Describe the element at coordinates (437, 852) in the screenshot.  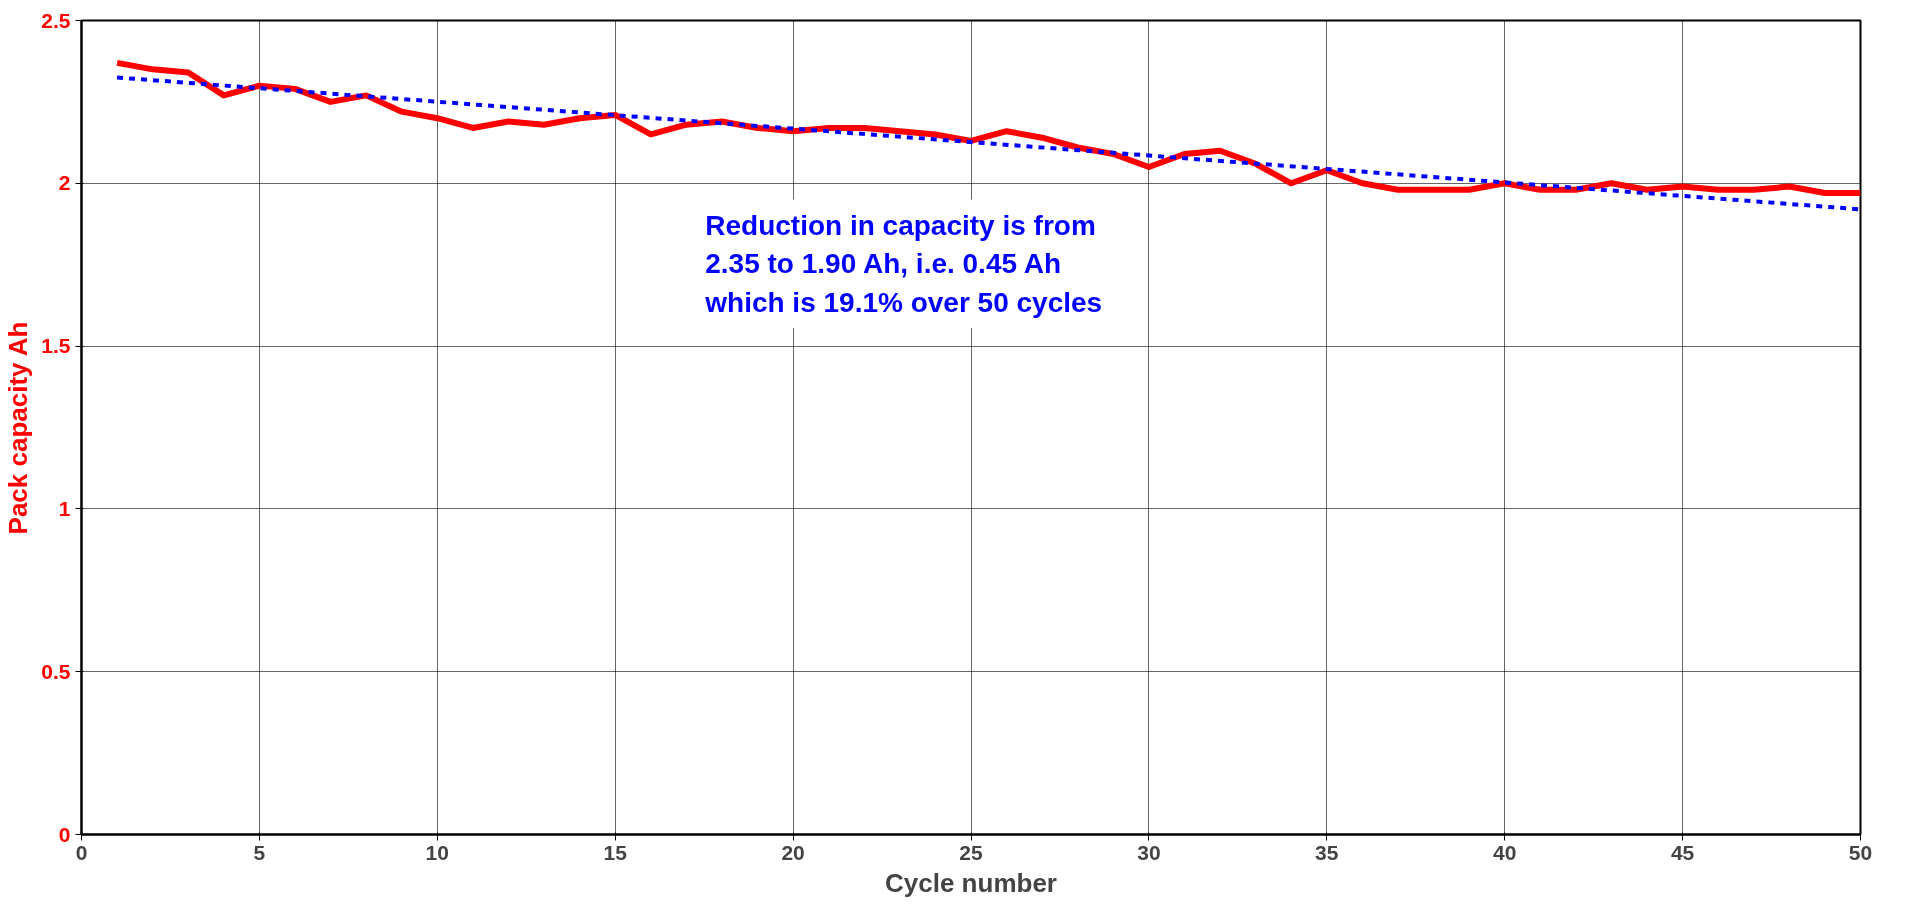
I see `x-tick-label: 10` at that location.